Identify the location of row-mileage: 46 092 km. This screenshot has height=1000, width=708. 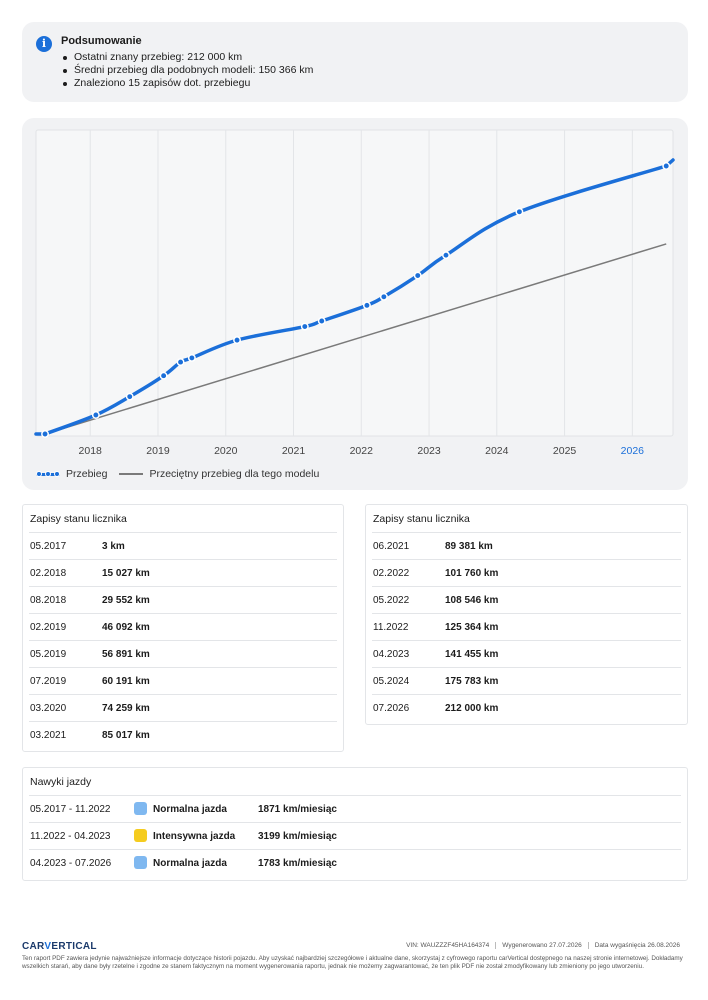
(126, 627).